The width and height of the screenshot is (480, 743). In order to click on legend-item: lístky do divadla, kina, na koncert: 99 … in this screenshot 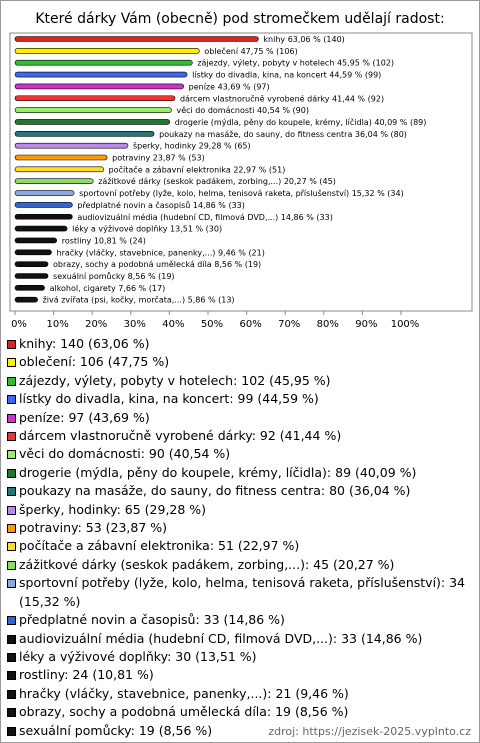, I will do `click(240, 399)`.